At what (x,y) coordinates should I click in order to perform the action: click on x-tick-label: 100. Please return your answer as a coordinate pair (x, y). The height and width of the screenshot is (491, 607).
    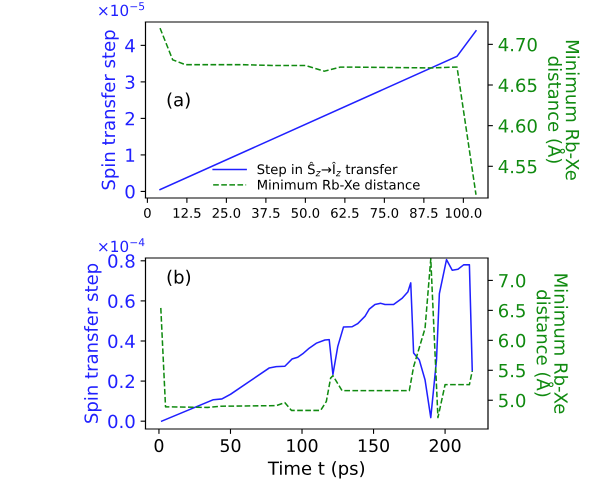
    Looking at the image, I should click on (302, 445).